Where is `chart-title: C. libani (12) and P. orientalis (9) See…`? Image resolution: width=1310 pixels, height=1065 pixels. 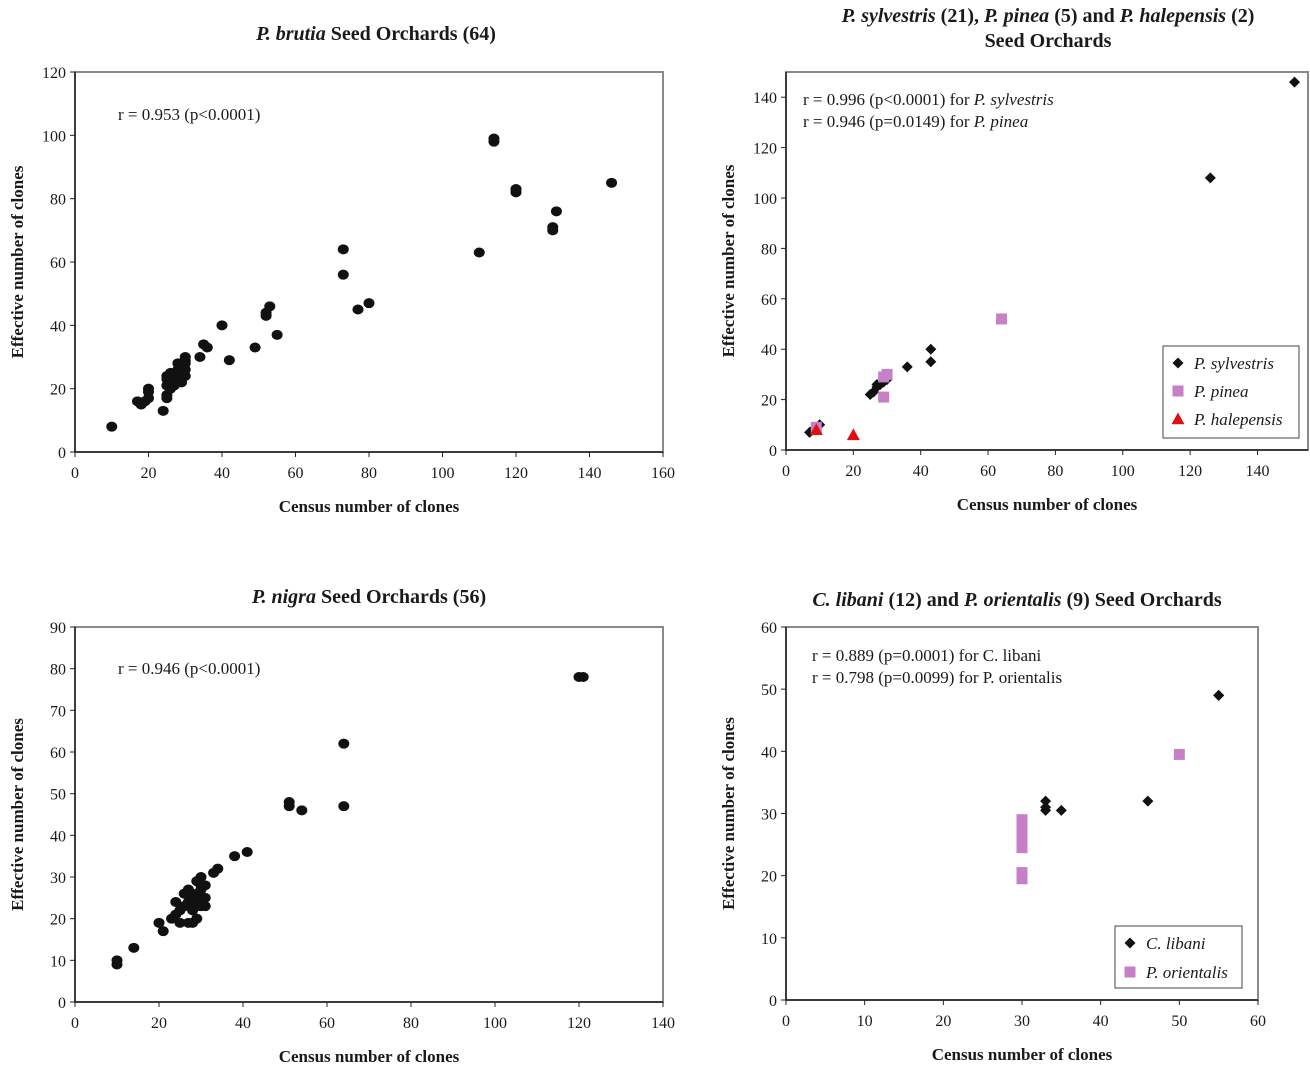 chart-title: C. libani (12) and P. orientalis (9) See… is located at coordinates (1017, 600).